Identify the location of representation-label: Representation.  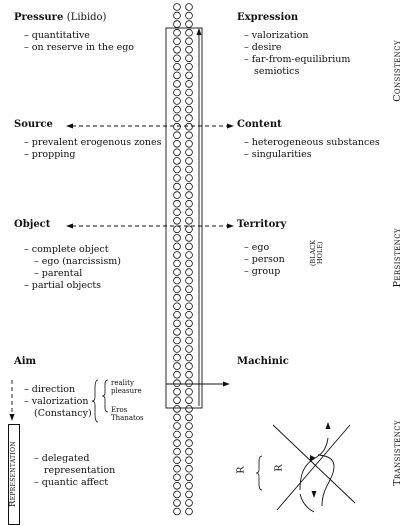
(13, 474).